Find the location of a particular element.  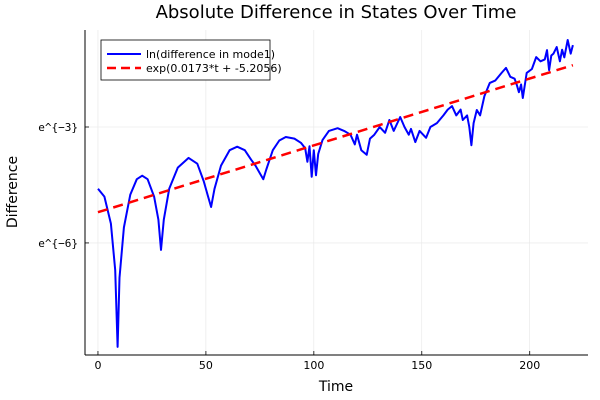

x-axis-label: Time is located at coordinates (335, 387).